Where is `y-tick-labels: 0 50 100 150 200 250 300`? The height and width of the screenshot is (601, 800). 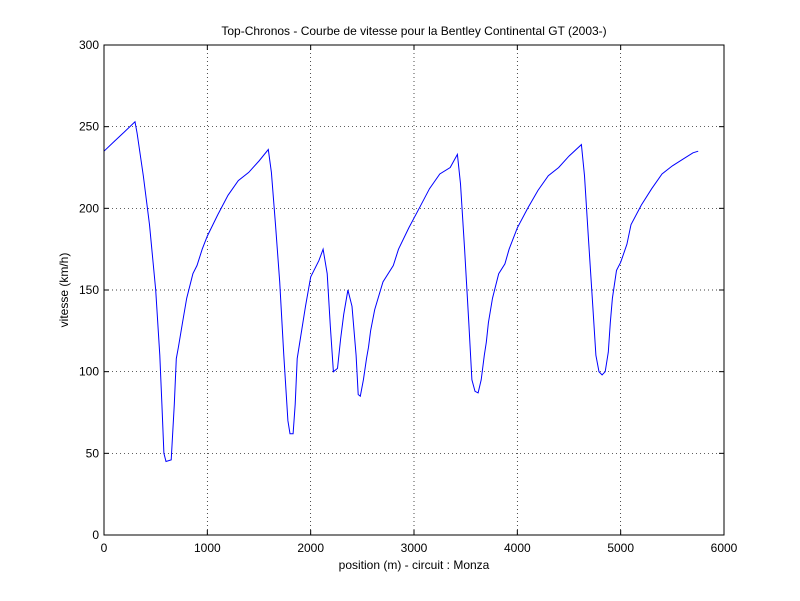
y-tick-labels: 0 50 100 150 200 250 300 is located at coordinates (89, 290).